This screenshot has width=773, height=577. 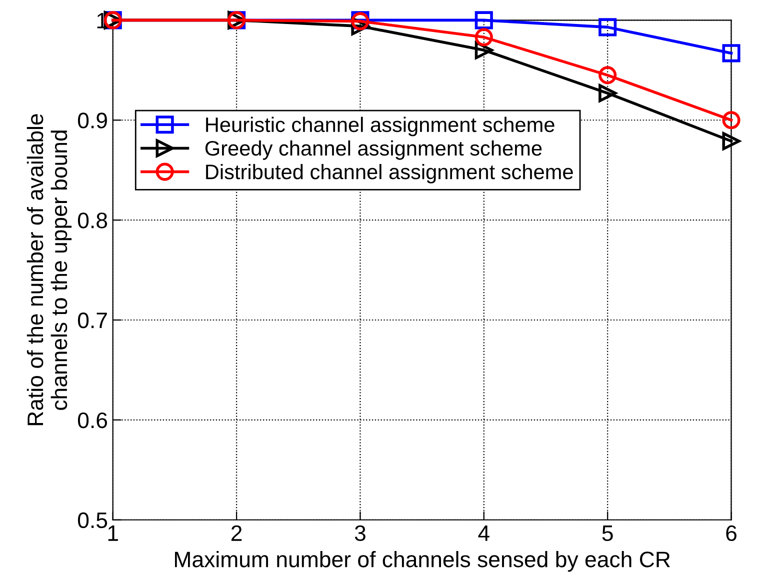 I want to click on y-axis-title: Ratio of the number of available channels to the upper bound, so click(x=49, y=270).